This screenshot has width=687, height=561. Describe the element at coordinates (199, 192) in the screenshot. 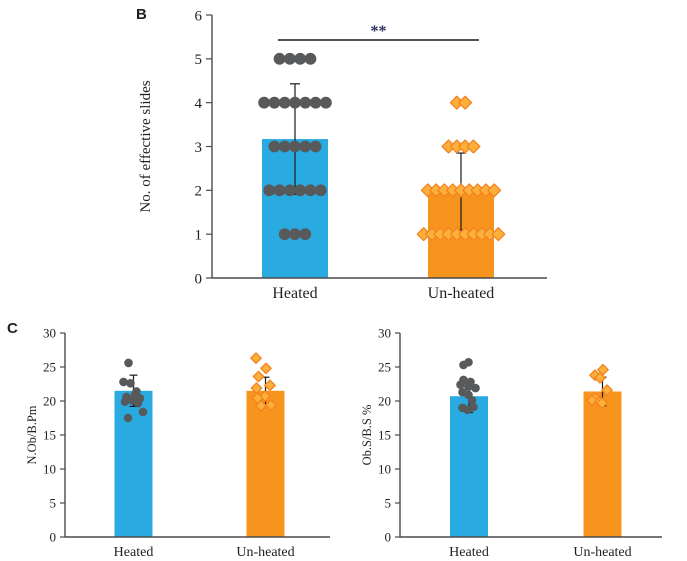

I see `y-tick-label: 2` at that location.